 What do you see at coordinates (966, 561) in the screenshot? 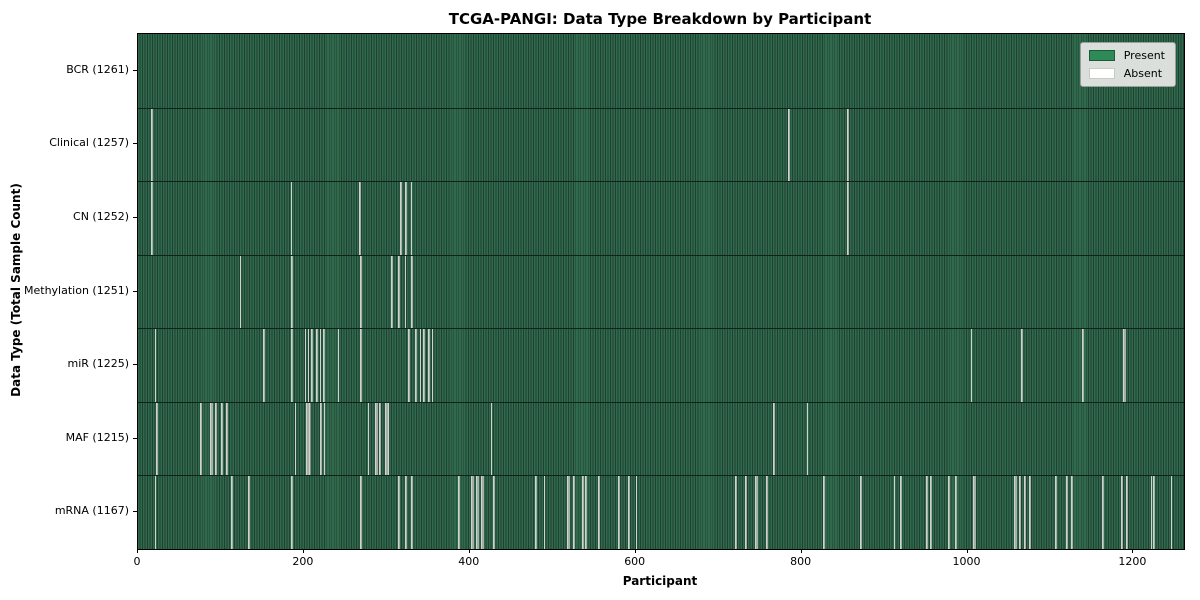
I see `x-tick-label: 1000` at bounding box center [966, 561].